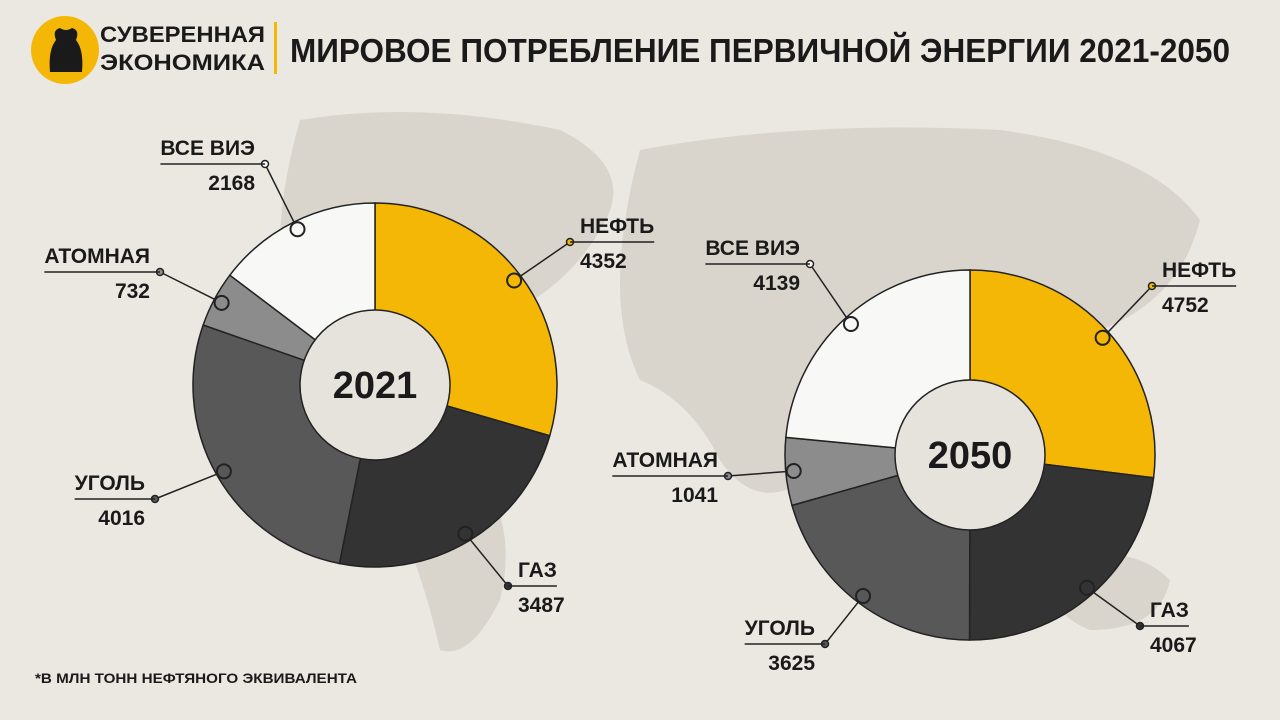 The width and height of the screenshot is (1280, 720). Describe the element at coordinates (1185, 305) in the screenshot. I see `segment-value: 4752` at that location.